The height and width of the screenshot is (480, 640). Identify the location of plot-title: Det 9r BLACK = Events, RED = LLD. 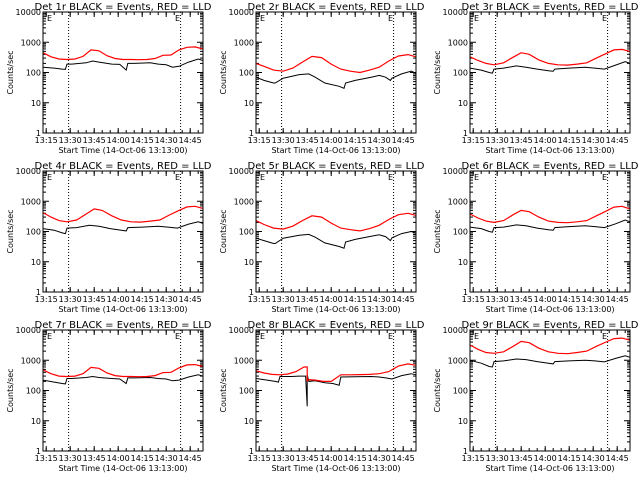
(550, 325).